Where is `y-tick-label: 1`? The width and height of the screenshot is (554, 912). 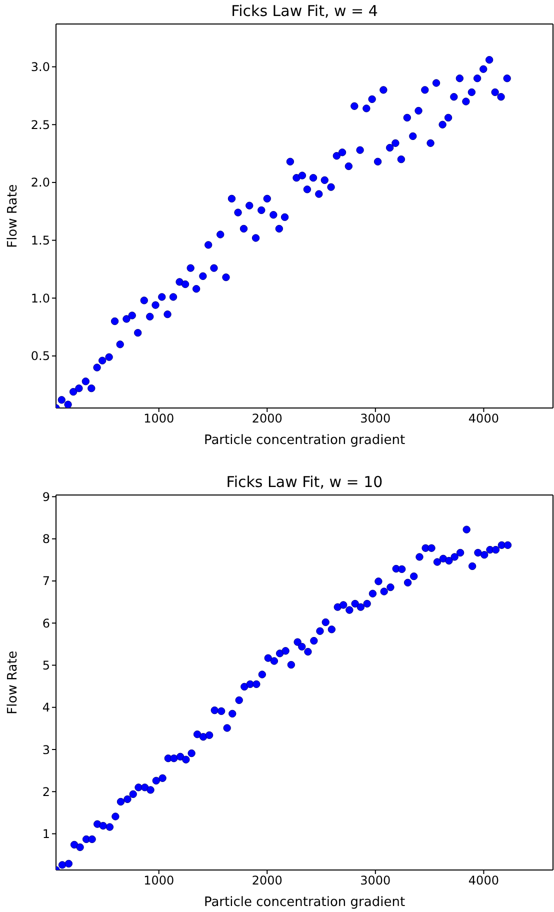 y-tick-label: 1 is located at coordinates (46, 834).